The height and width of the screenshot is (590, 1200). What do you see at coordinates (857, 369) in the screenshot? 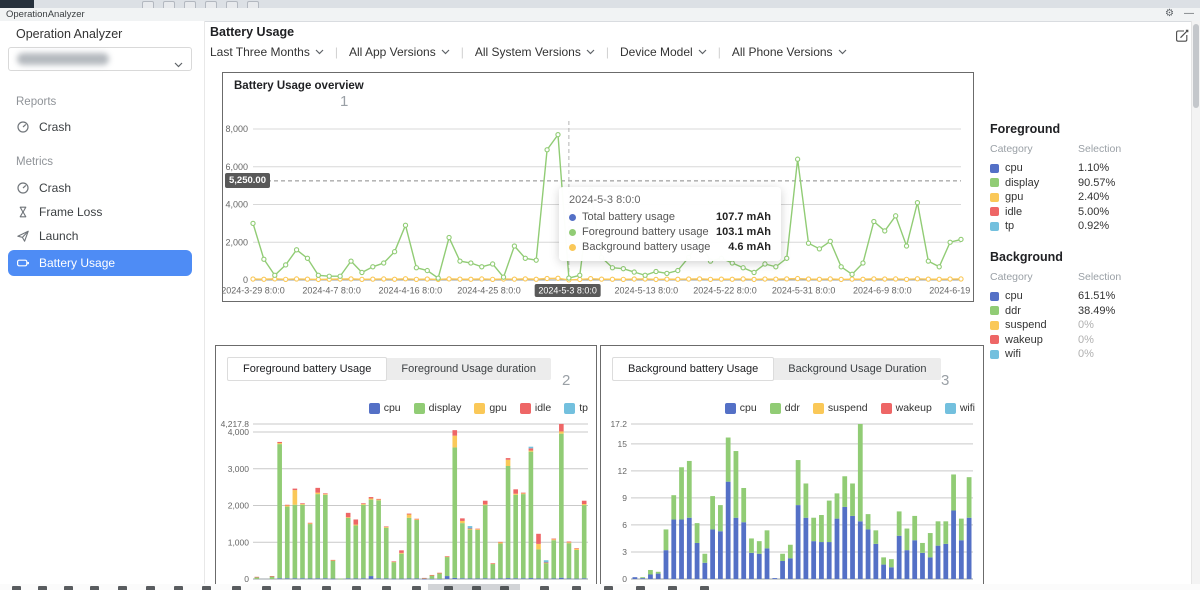
I see `tab-background-1: Background Usage Duration` at bounding box center [857, 369].